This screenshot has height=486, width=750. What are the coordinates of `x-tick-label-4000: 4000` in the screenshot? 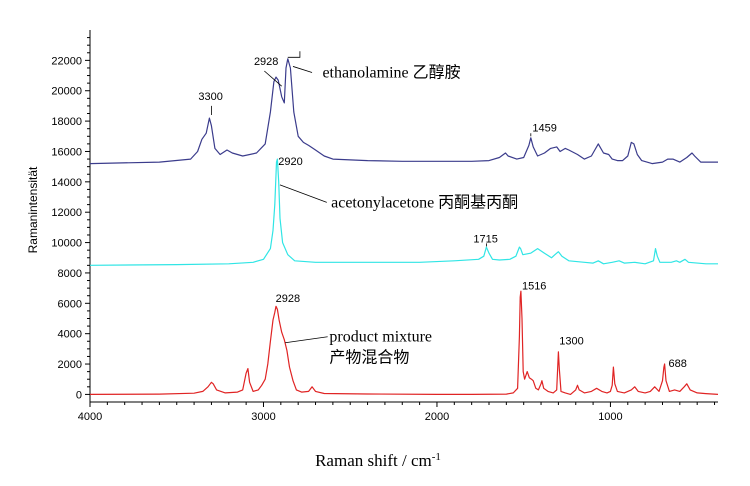 It's located at (90, 417).